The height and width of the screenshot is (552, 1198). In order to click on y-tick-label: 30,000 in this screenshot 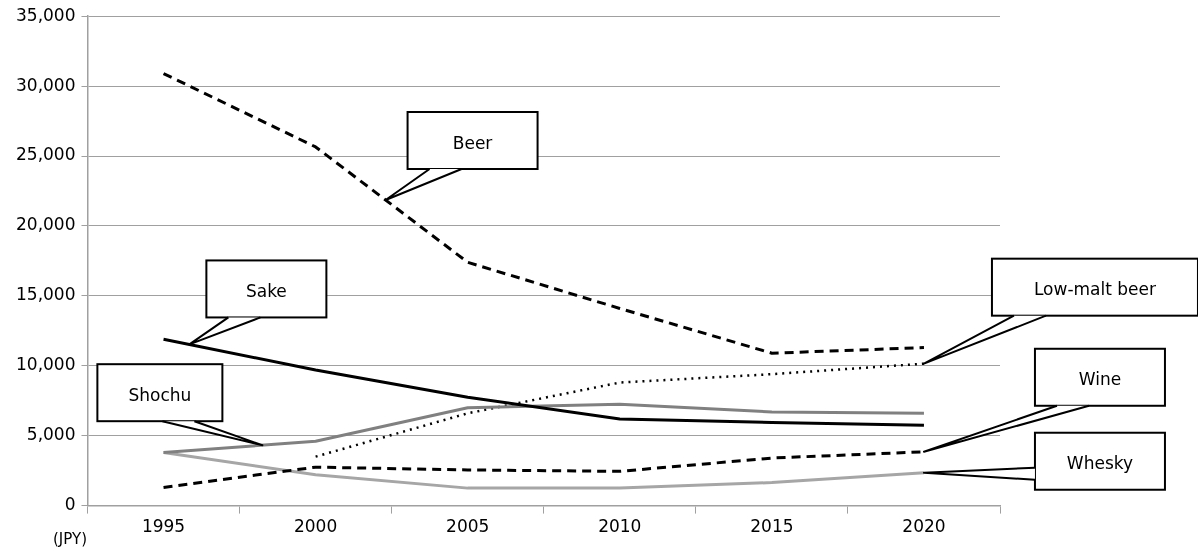, I will do `click(46, 84)`.